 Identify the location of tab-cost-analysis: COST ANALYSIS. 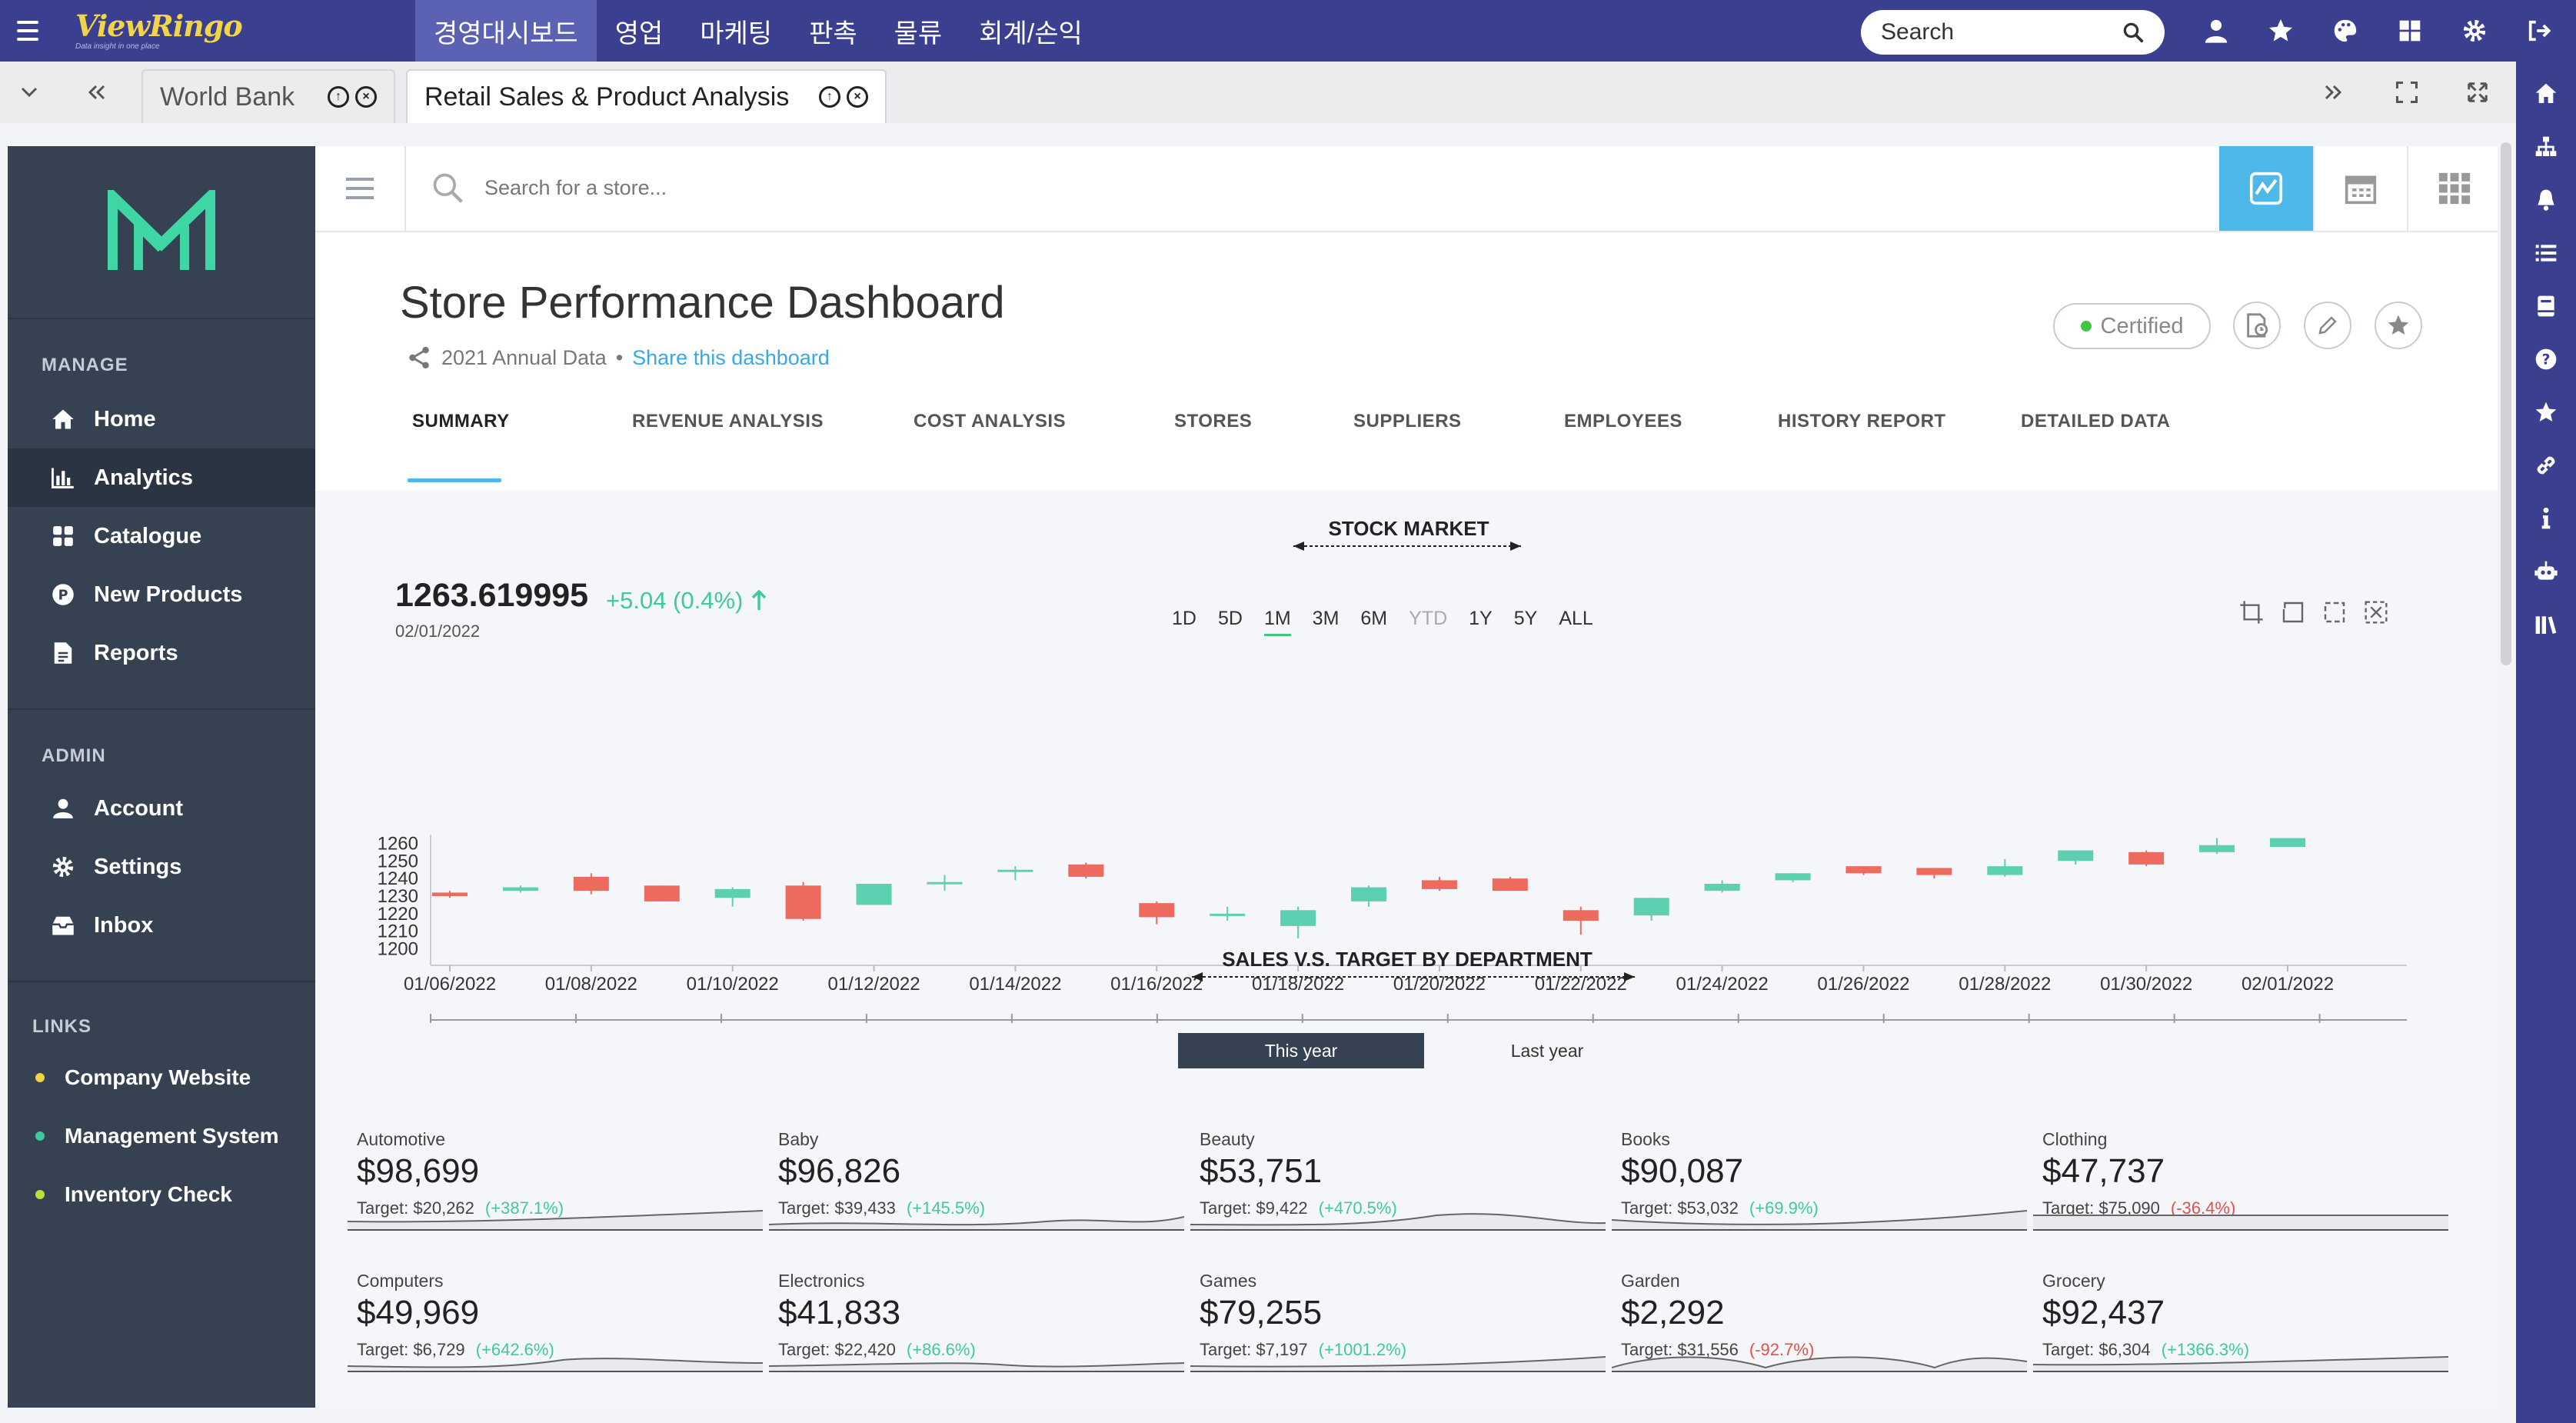
(990, 421).